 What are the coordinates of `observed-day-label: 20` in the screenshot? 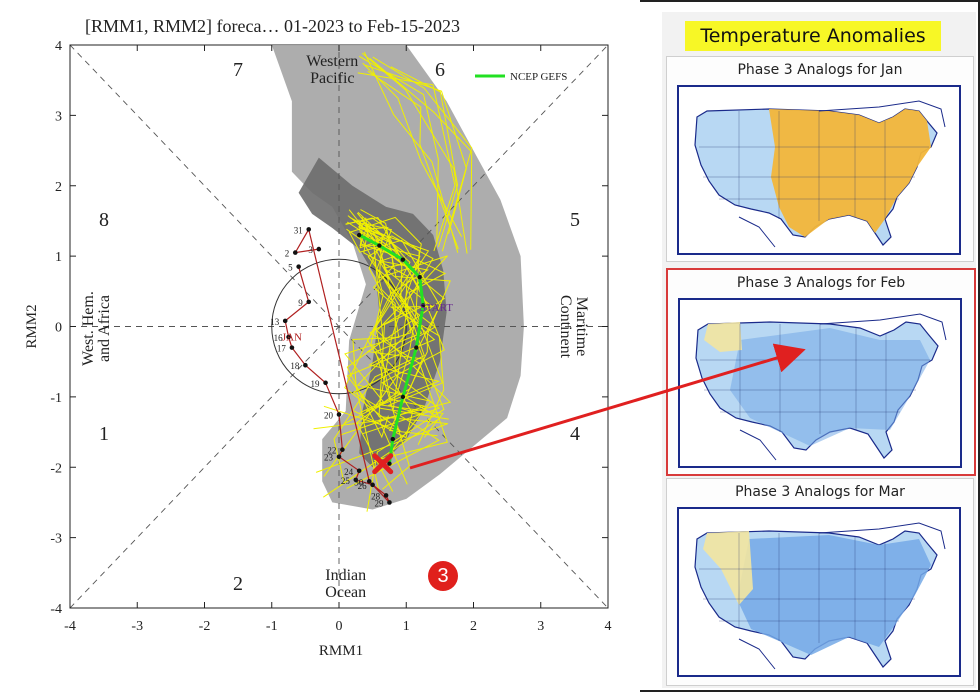 It's located at (329, 415).